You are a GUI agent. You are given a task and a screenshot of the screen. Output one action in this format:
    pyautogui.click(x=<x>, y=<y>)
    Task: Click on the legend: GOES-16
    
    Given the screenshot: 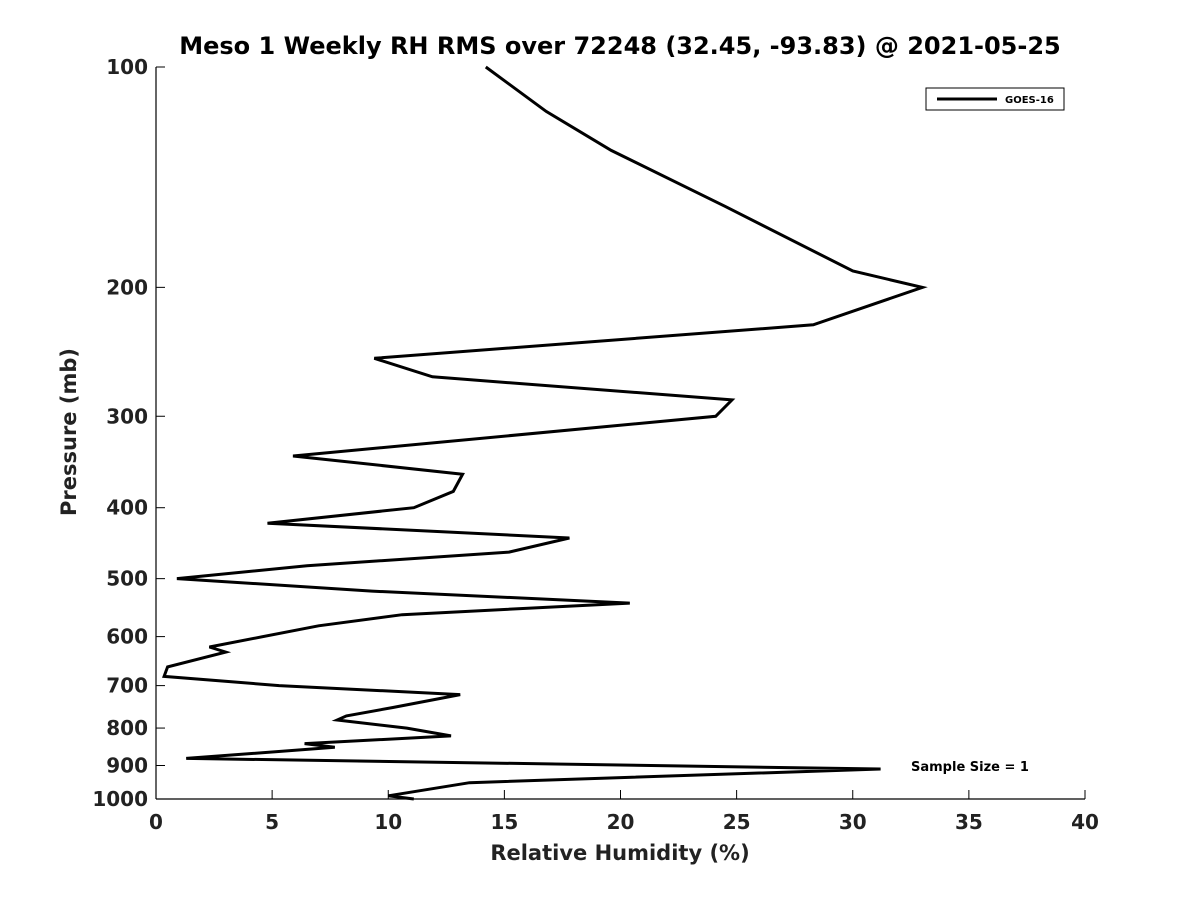 What is the action you would take?
    pyautogui.click(x=995, y=99)
    